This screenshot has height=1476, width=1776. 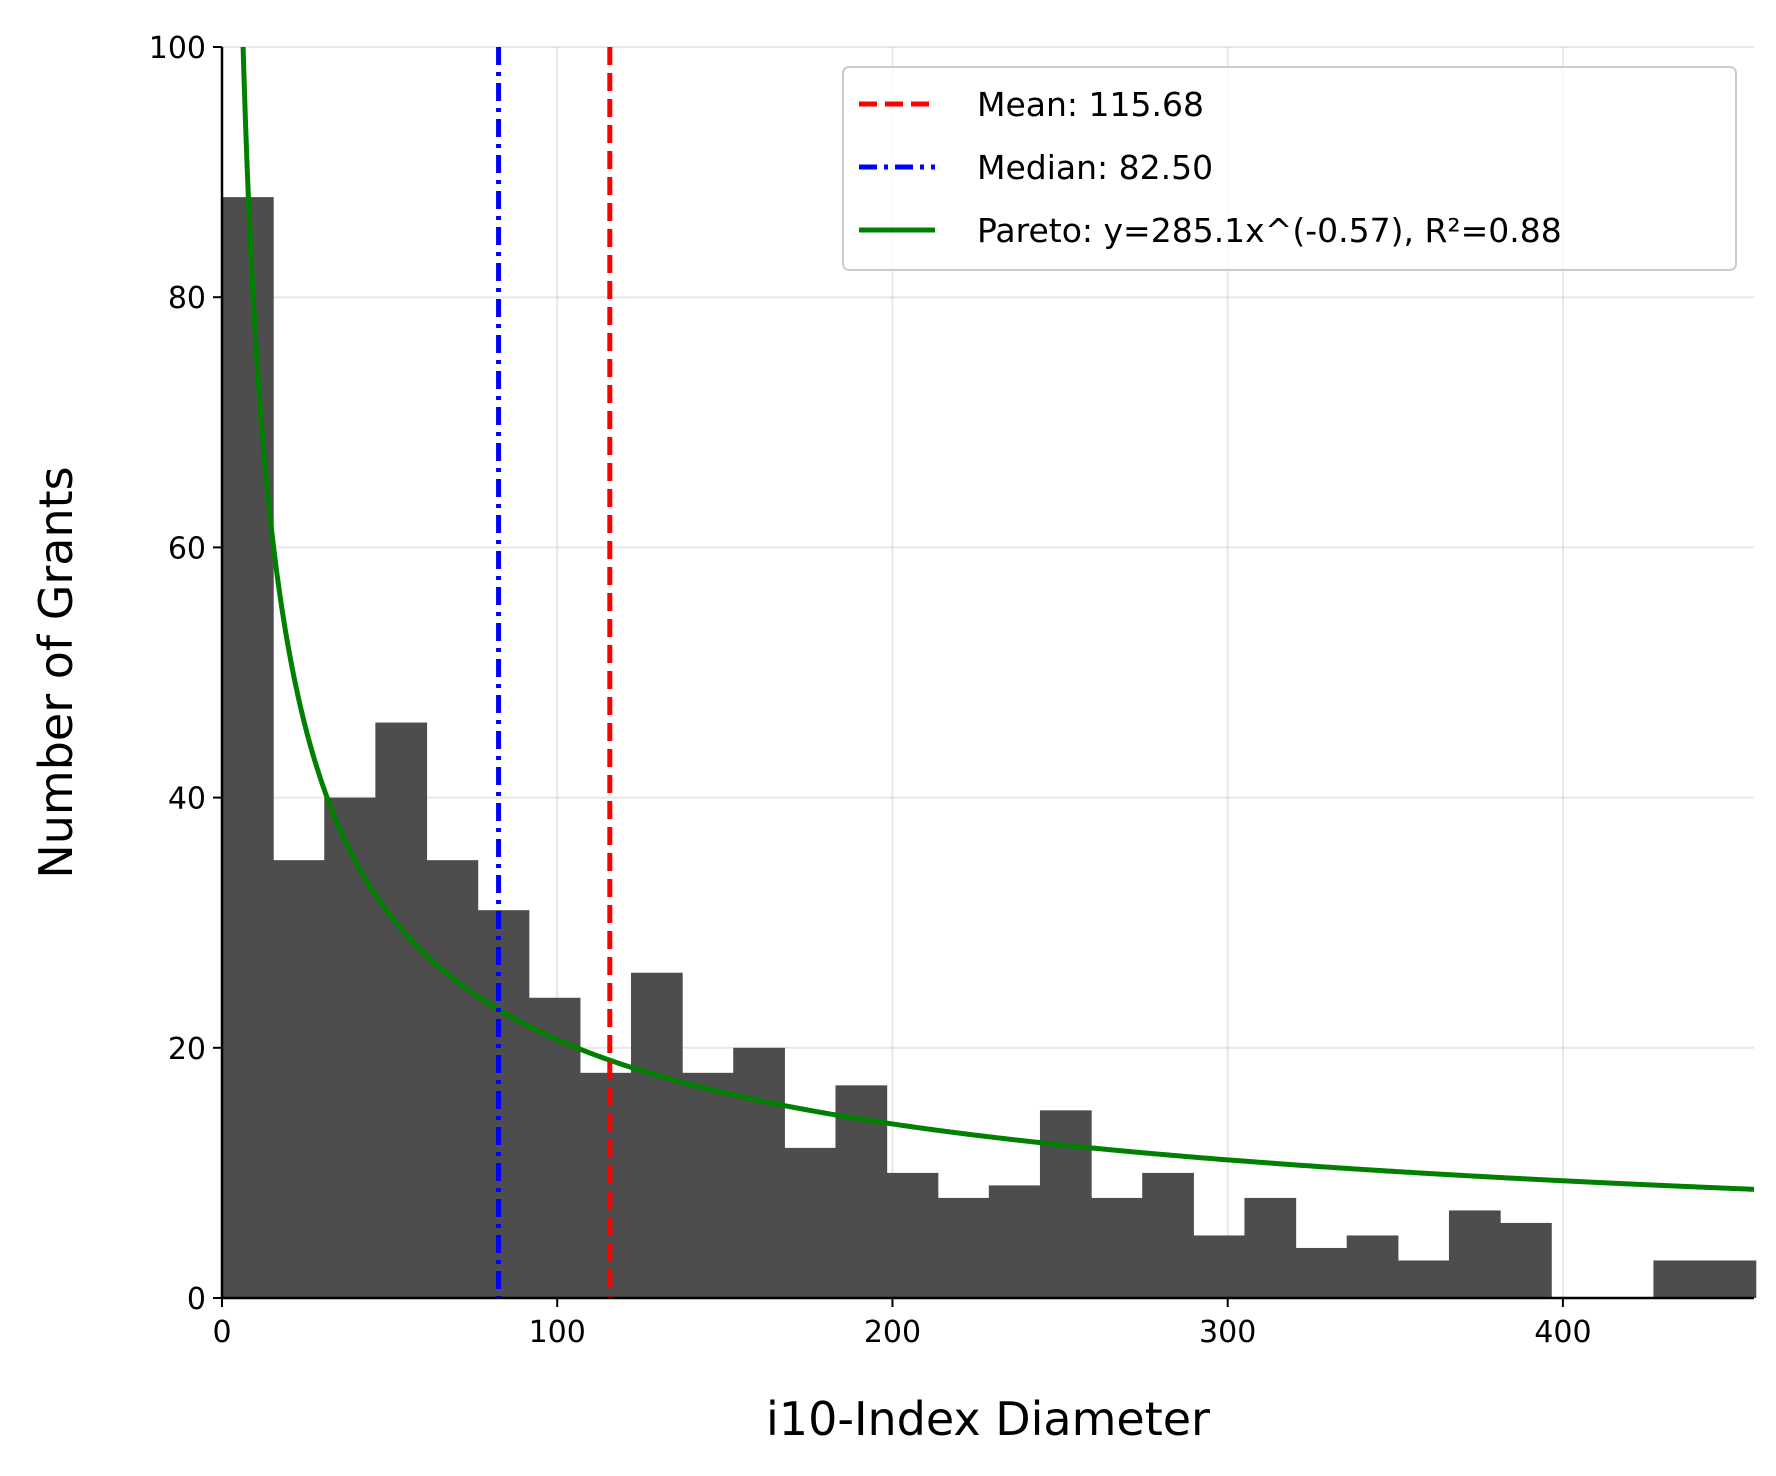 What do you see at coordinates (187, 1049) in the screenshot?
I see `y-tick-label-20: 20` at bounding box center [187, 1049].